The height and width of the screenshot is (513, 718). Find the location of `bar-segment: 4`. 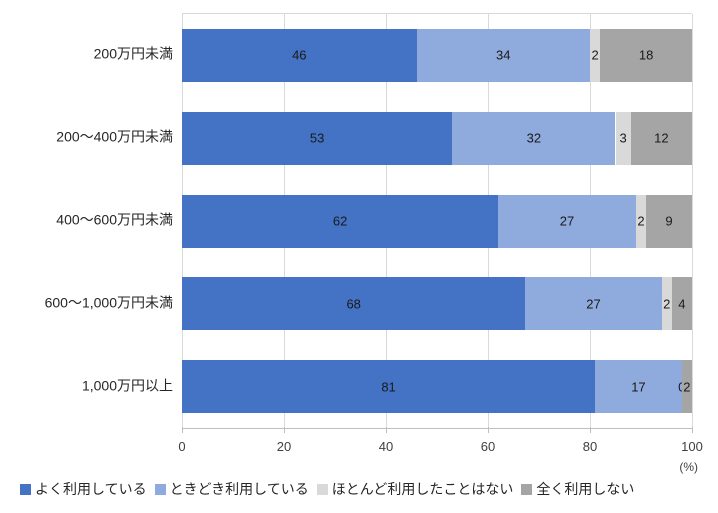

bar-segment: 4 is located at coordinates (681, 304).